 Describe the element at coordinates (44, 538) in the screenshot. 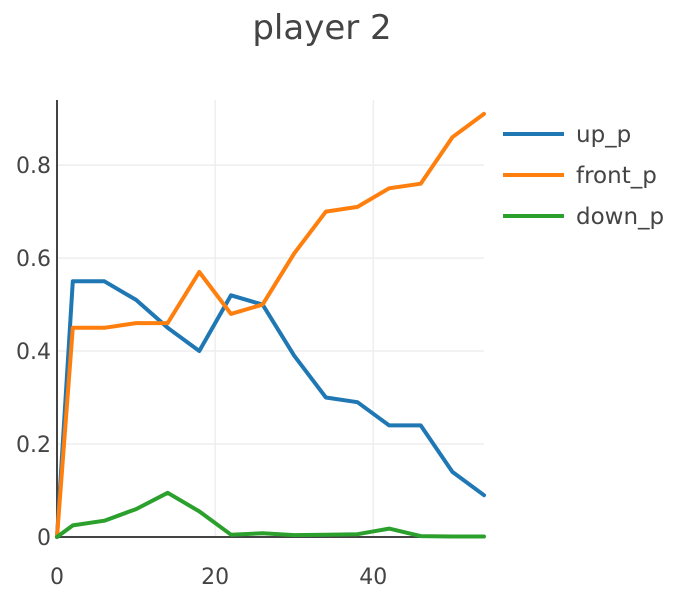

I see `y-tick-label: 0` at that location.